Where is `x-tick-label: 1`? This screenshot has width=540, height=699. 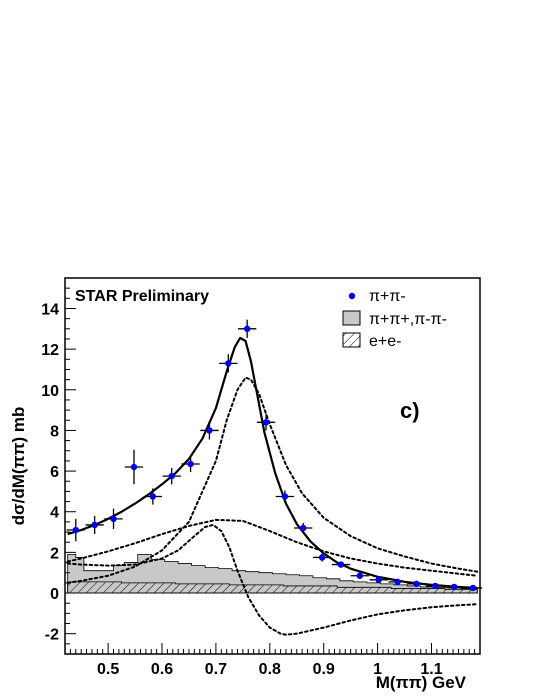
x-tick-label: 1 is located at coordinates (377, 669).